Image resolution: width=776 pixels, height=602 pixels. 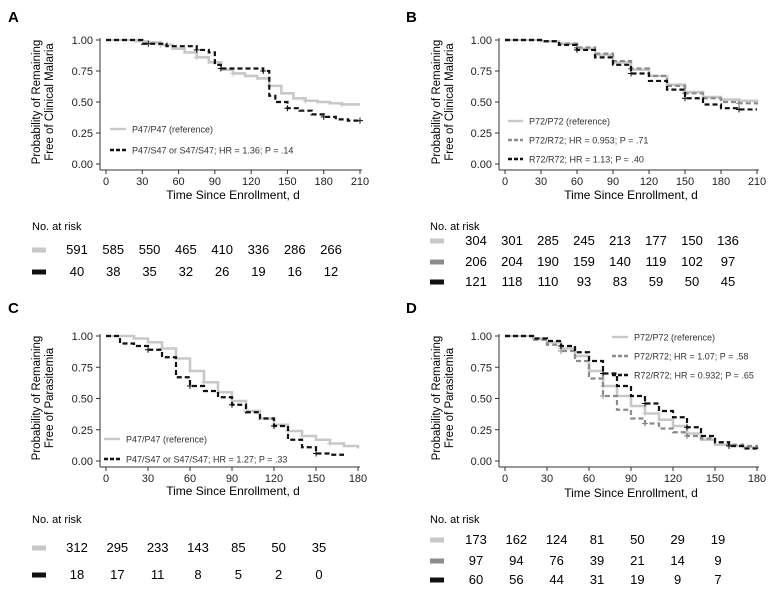 What do you see at coordinates (656, 281) in the screenshot?
I see `risk-count: 59` at bounding box center [656, 281].